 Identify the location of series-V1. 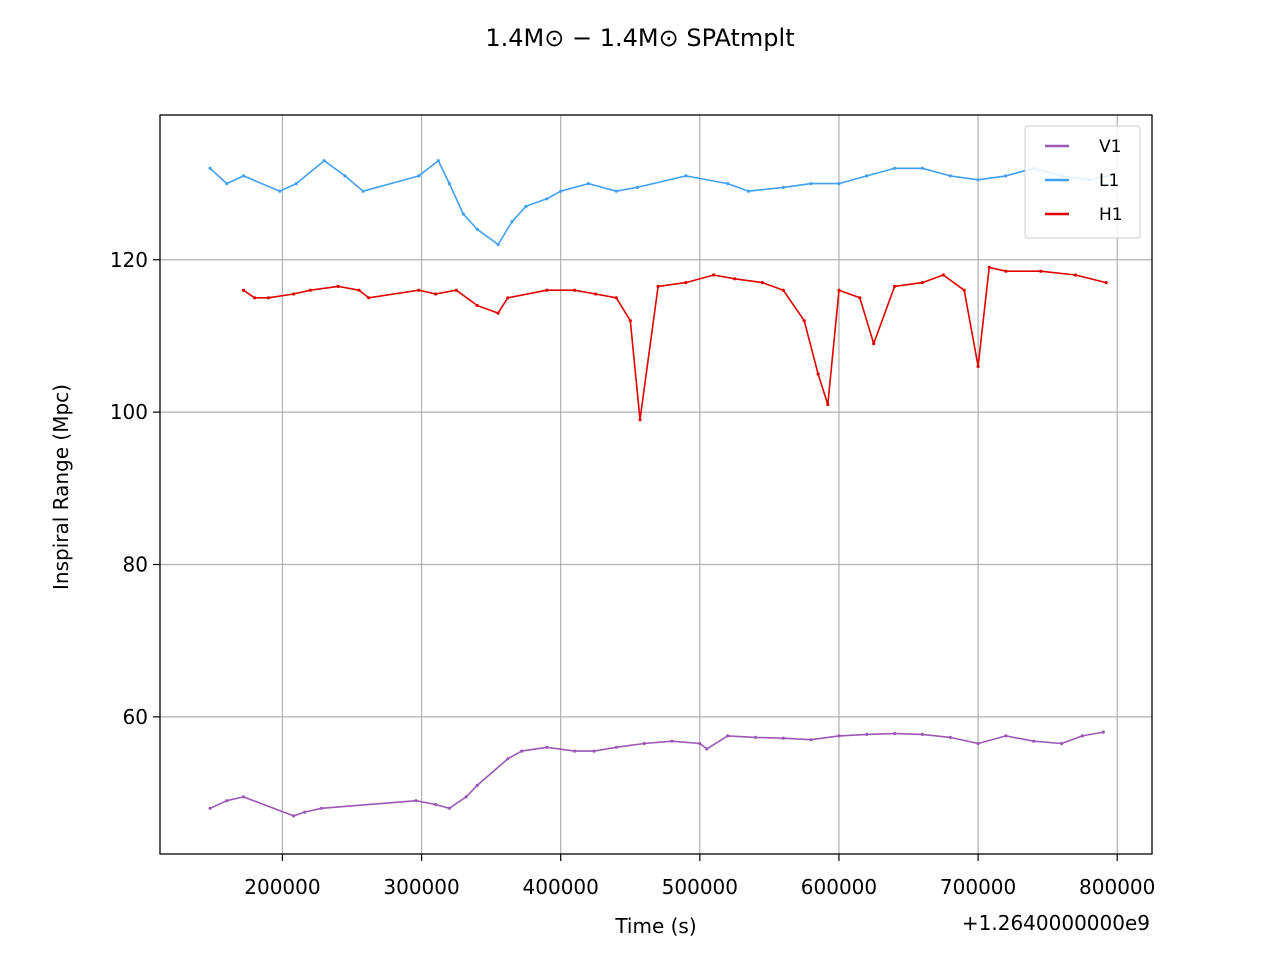
(656, 774).